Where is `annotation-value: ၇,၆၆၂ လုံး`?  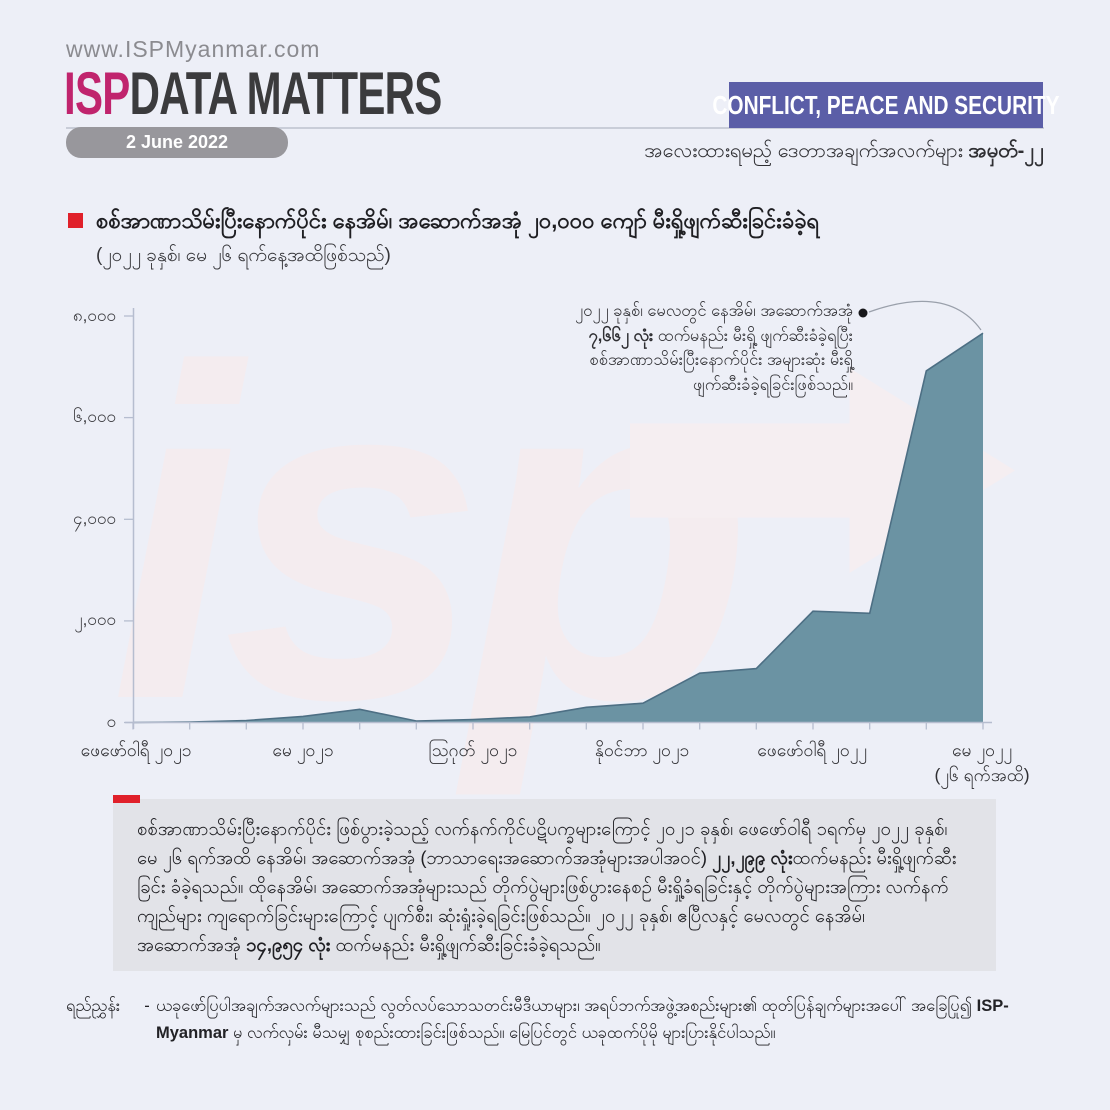 annotation-value: ၇,၆၆၂ လုံး is located at coordinates (621, 335).